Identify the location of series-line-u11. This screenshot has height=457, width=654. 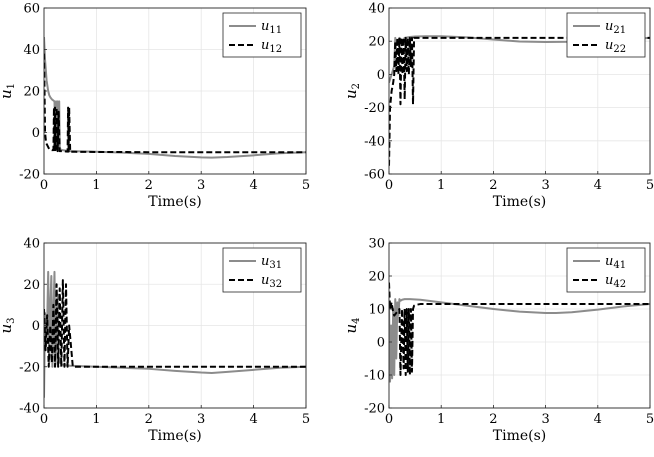
(175, 98).